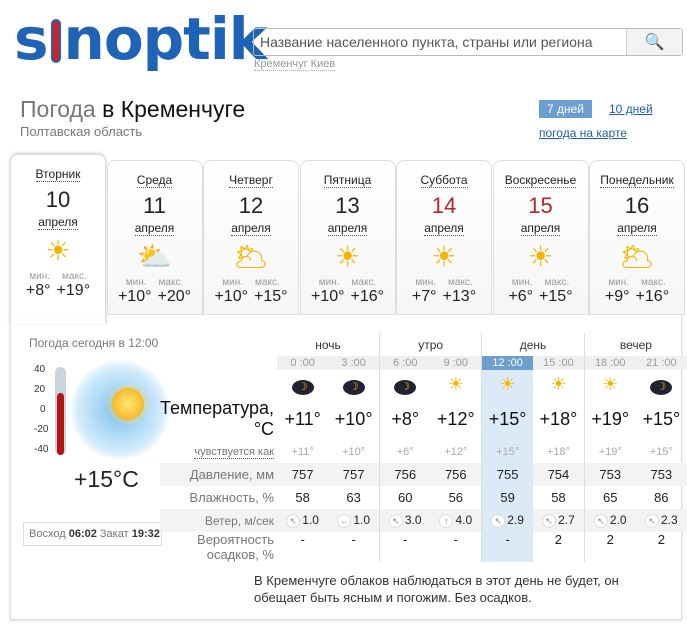 This screenshot has height=624, width=687. I want to click on day-tab: Вторник 10 апреля ☀ мин. макс. +8° +19°, so click(58, 239).